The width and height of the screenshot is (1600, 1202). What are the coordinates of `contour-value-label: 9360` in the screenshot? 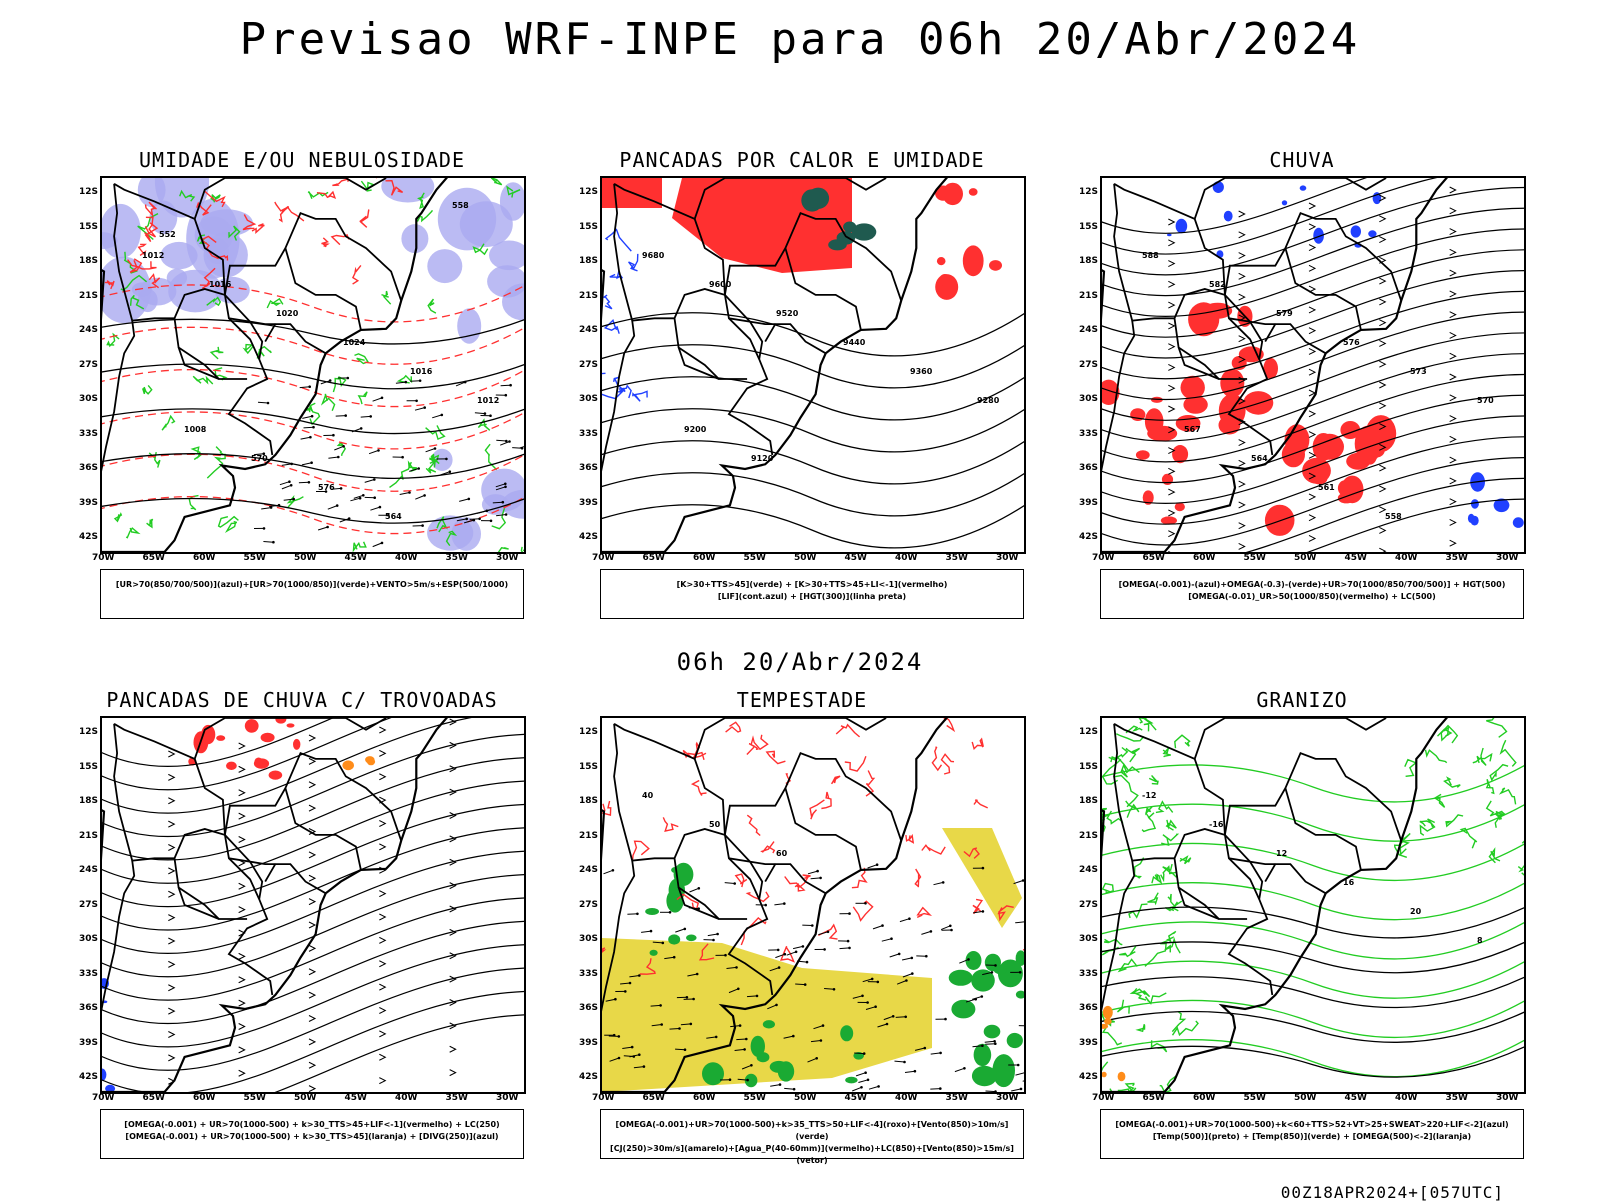 It's located at (921, 371).